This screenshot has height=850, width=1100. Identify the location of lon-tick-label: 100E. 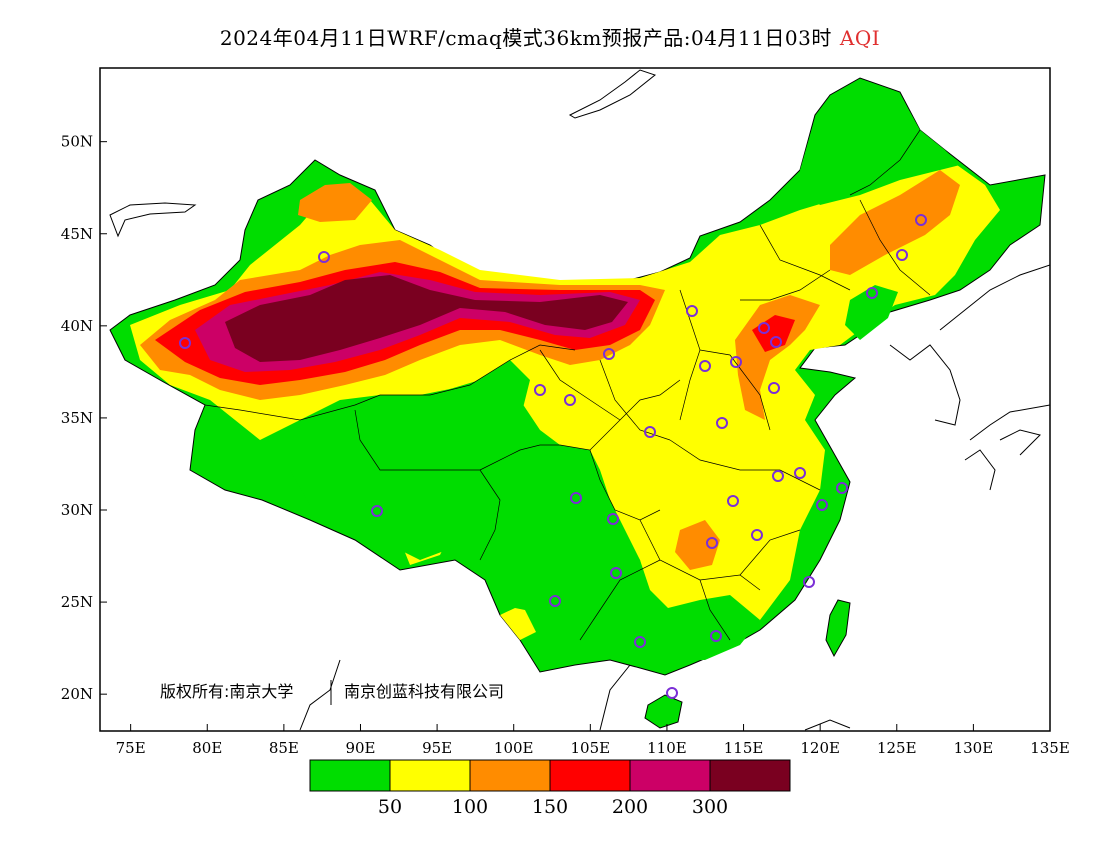
(514, 748).